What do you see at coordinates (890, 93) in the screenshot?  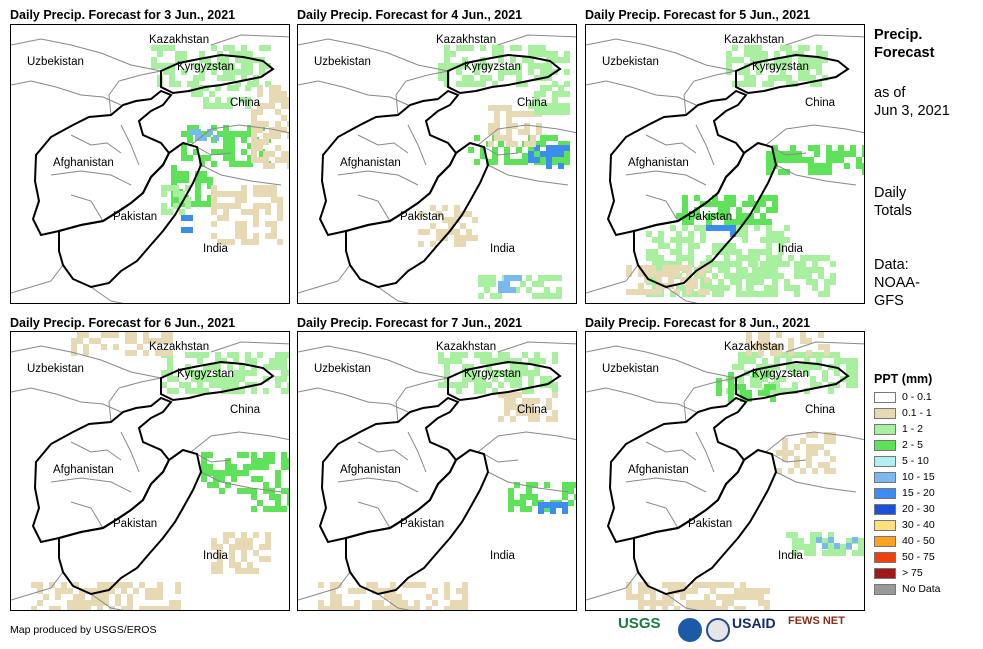 I see `side-asof-line1: as of` at bounding box center [890, 93].